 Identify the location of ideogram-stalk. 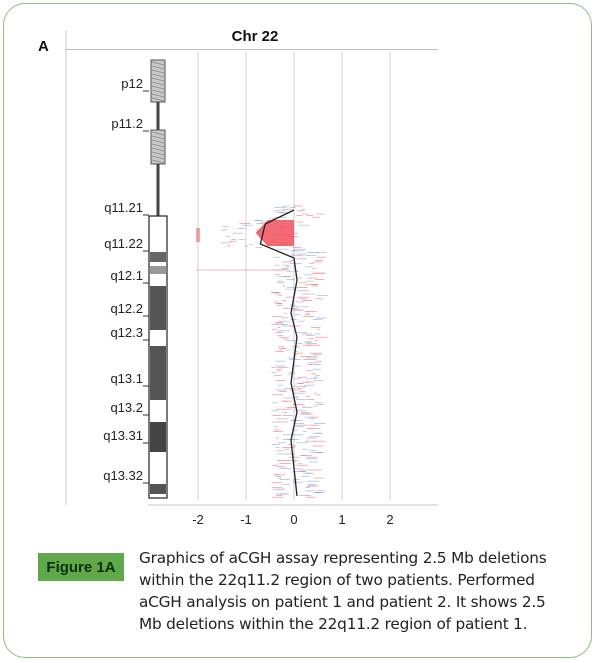
(158, 116).